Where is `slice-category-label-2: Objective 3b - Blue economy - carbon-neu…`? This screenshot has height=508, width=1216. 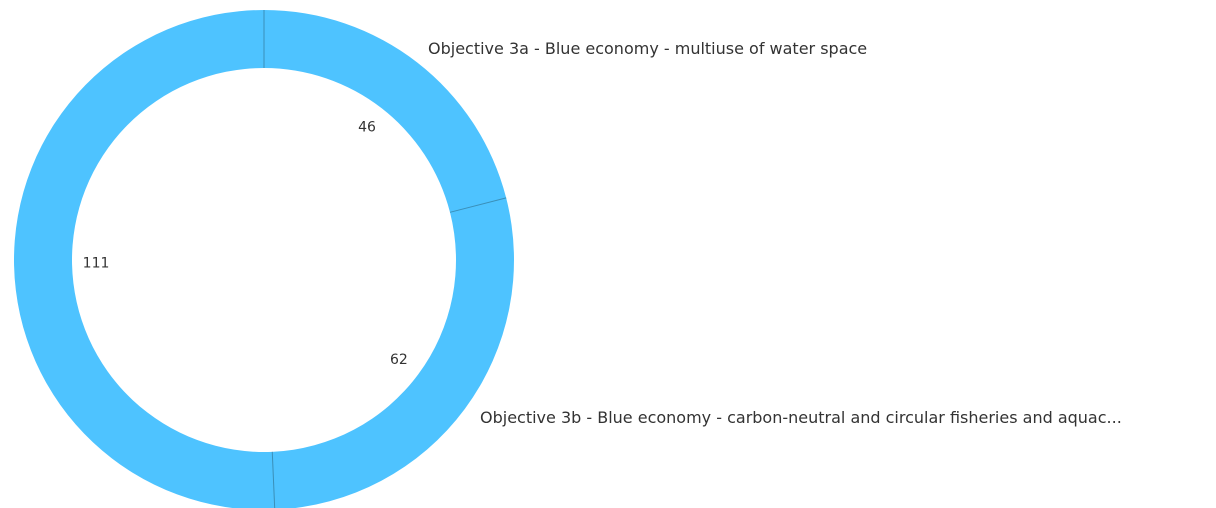
slice-category-label-2: Objective 3b - Blue economy - carbon-neu… is located at coordinates (801, 417).